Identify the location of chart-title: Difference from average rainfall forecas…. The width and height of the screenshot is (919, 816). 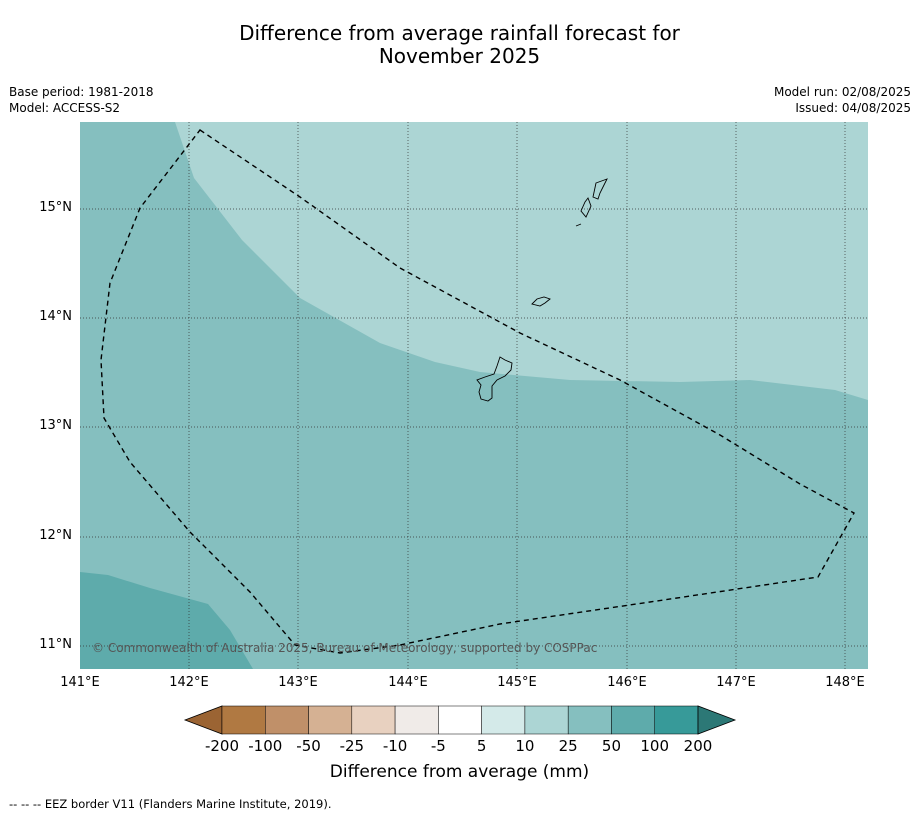
(459, 45).